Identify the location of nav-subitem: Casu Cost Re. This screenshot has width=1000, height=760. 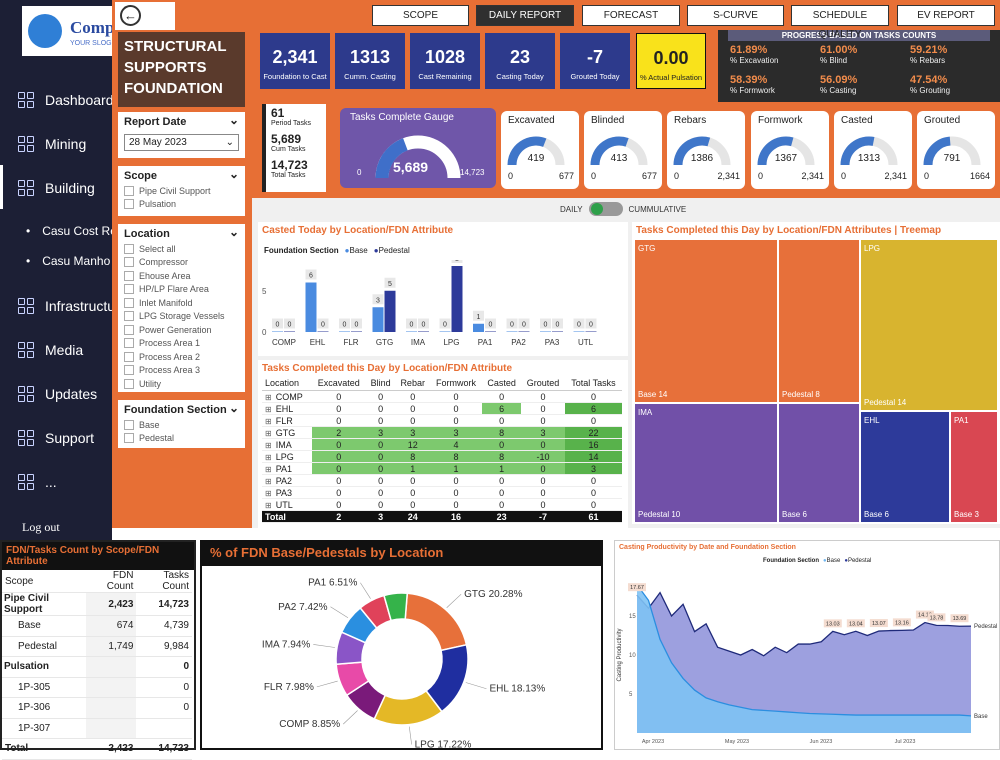
(71, 231).